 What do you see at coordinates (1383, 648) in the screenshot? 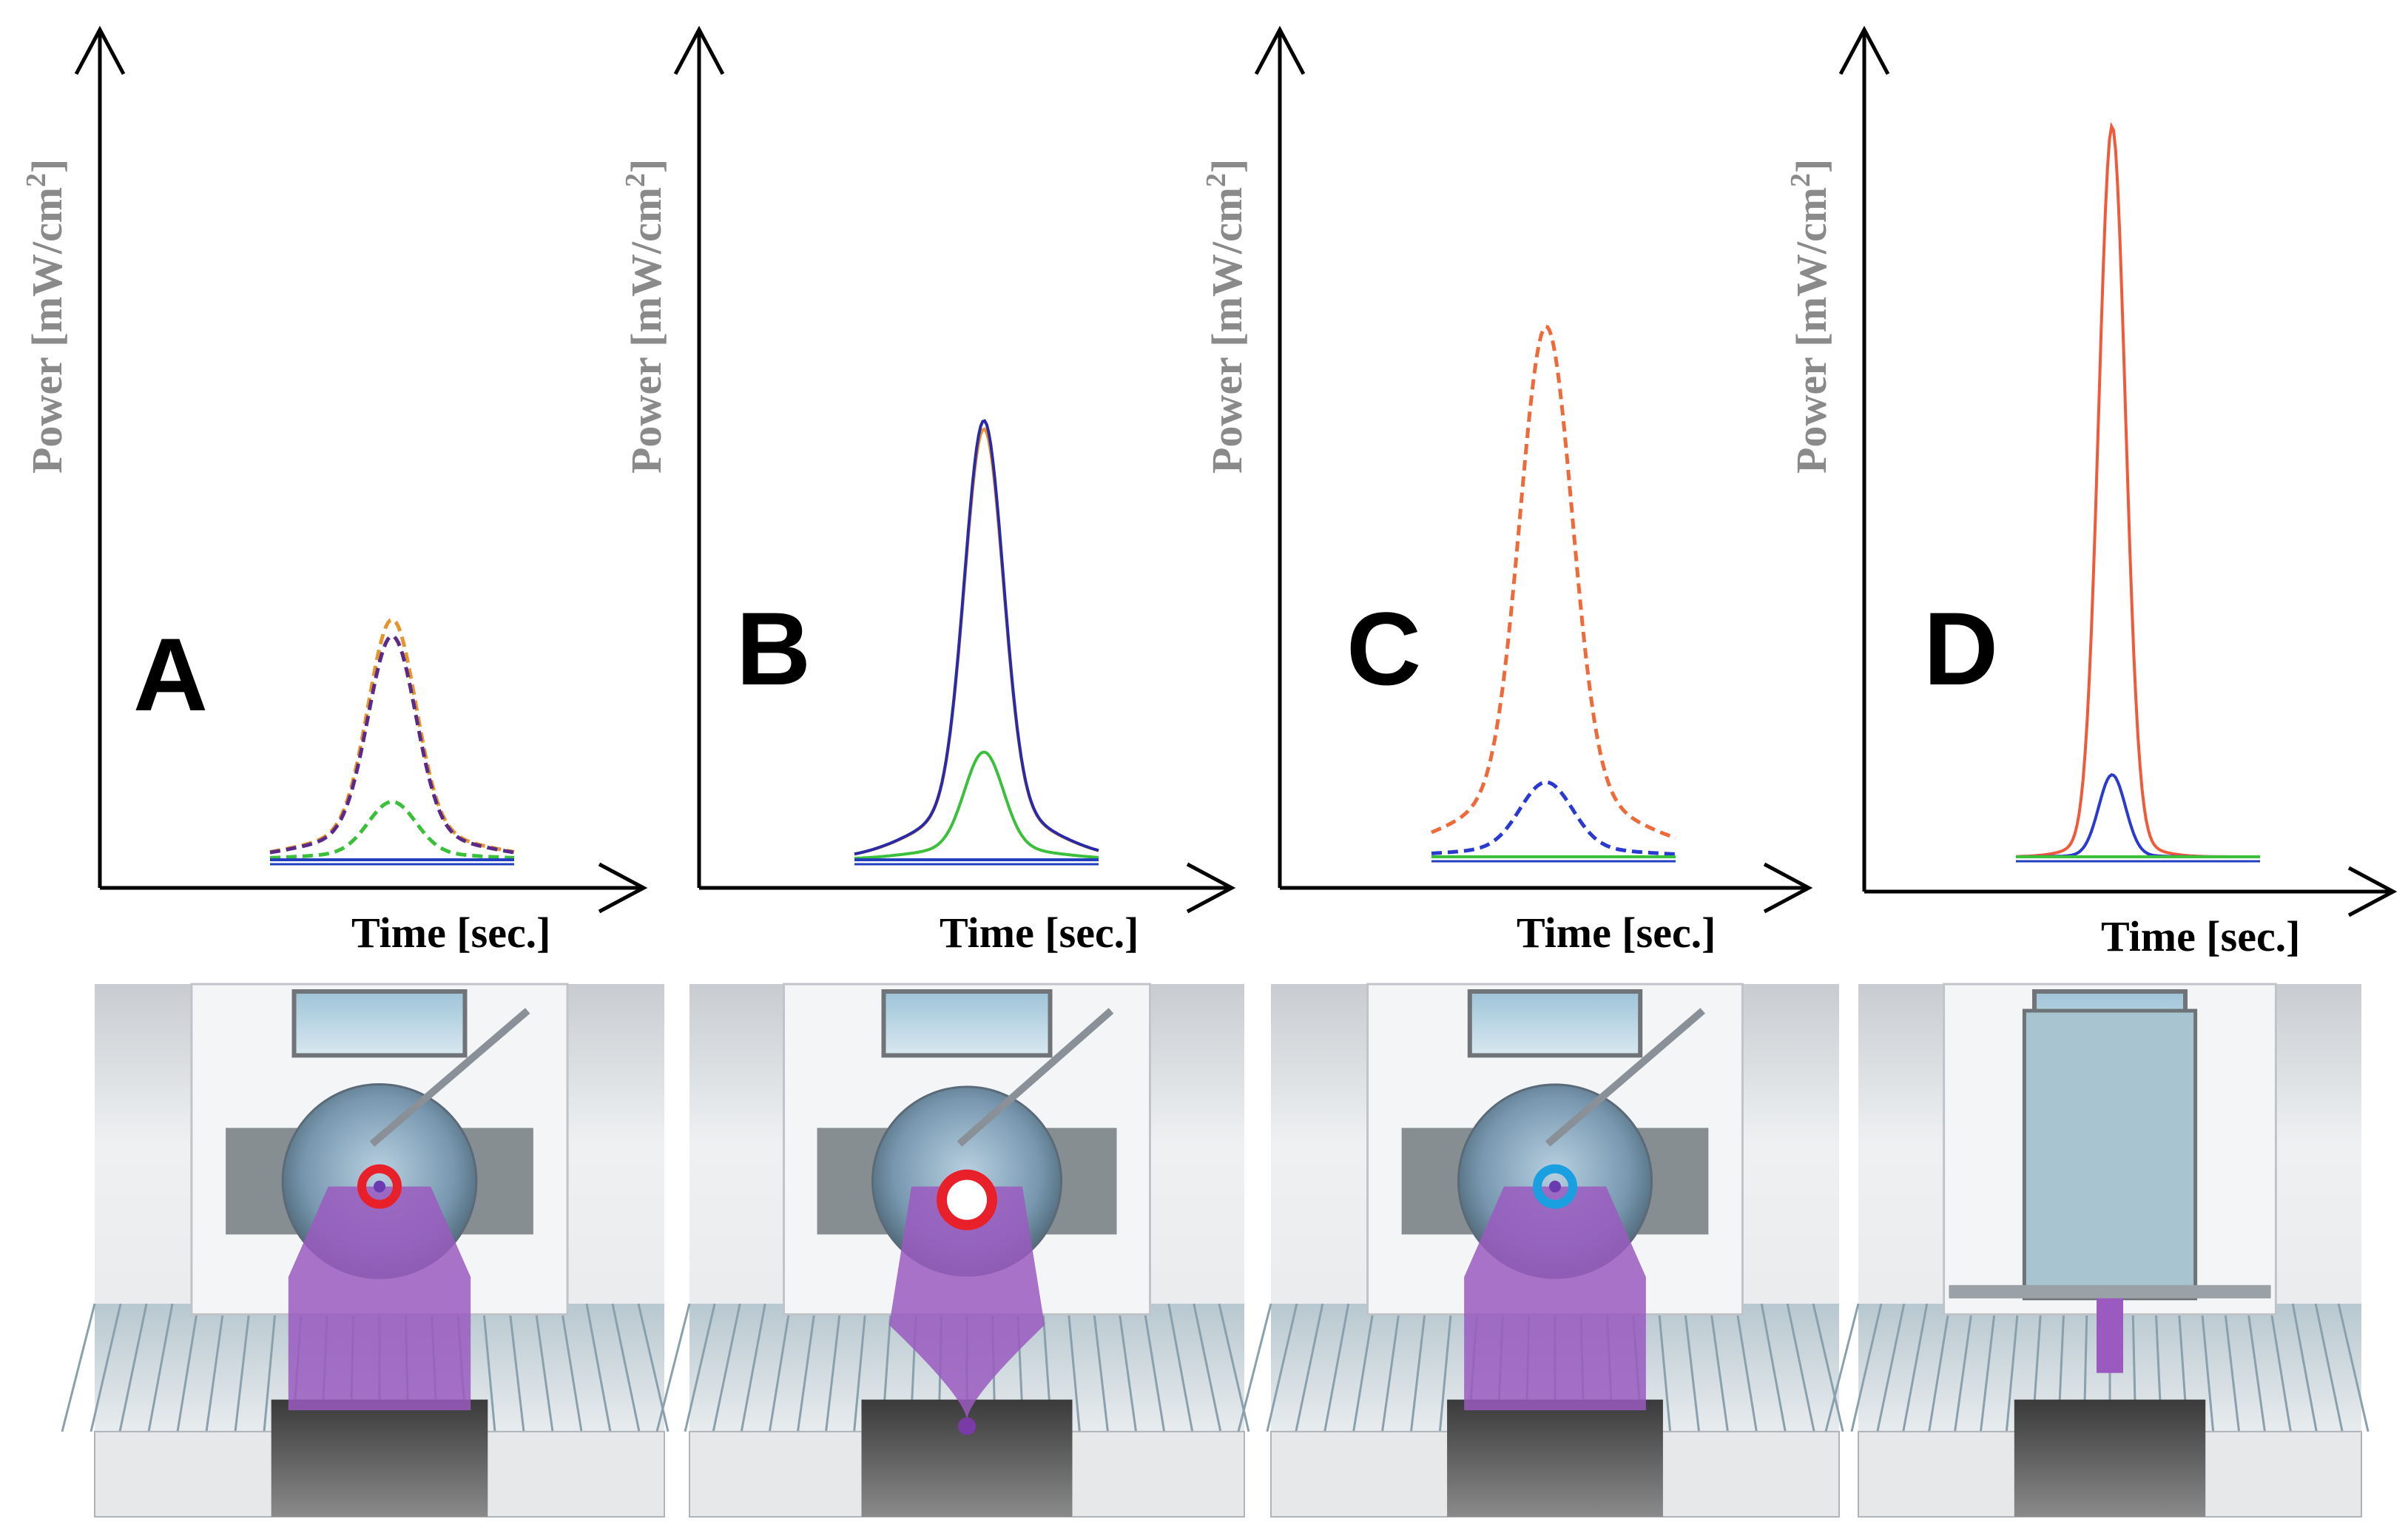
I see `panel-letter: C` at bounding box center [1383, 648].